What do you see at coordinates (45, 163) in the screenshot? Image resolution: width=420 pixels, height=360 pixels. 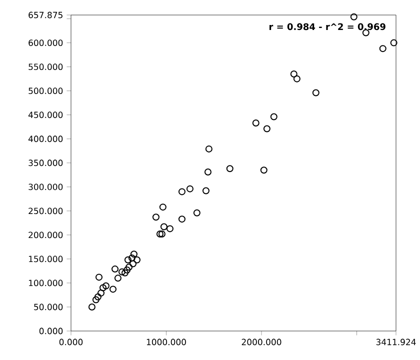 I see `y-tick-label: 350.000` at bounding box center [45, 163].